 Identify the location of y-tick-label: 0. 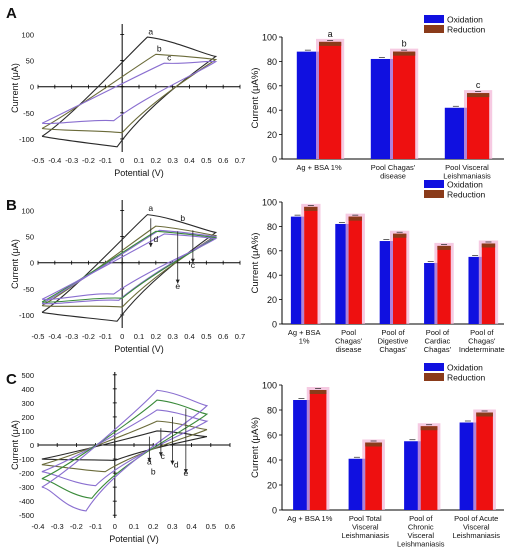
(274, 160).